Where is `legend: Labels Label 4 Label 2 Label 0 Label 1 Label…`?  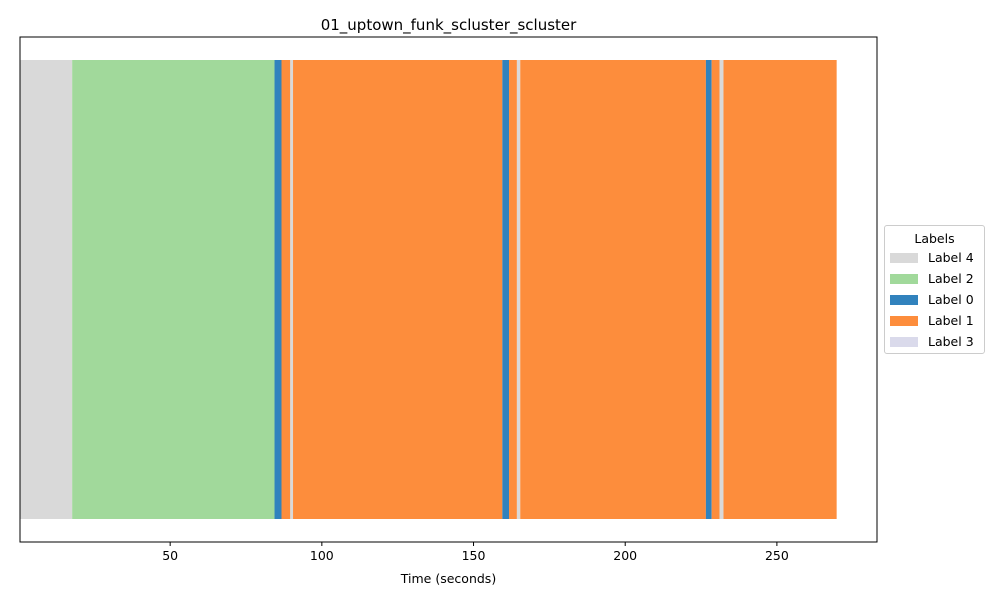 legend: Labels Label 4 Label 2 Label 0 Label 1 Label… is located at coordinates (934, 289).